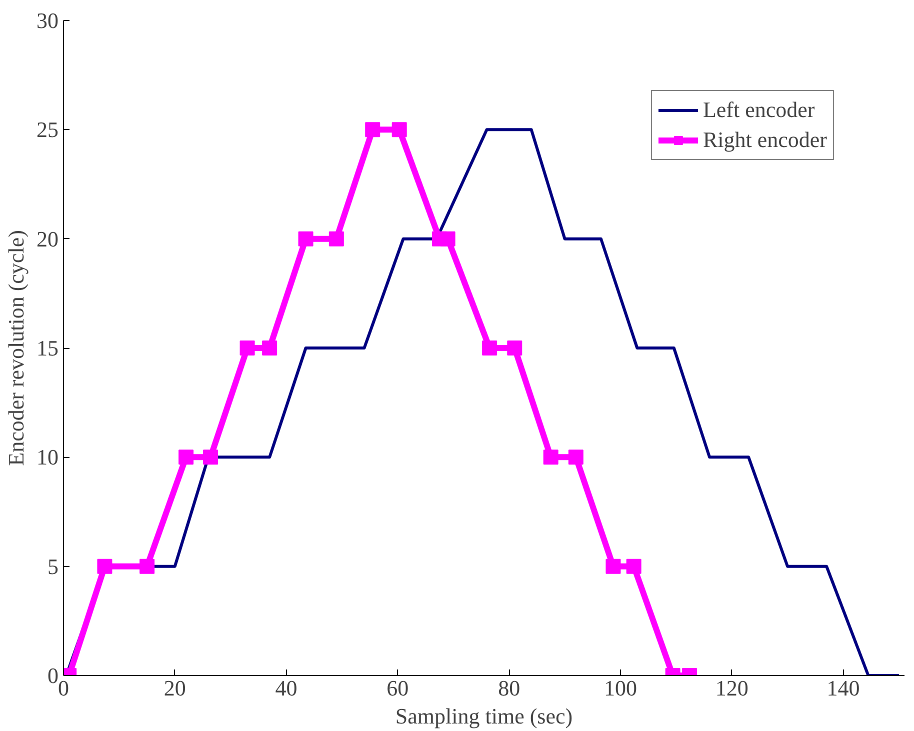  Describe the element at coordinates (731, 688) in the screenshot. I see `x-tick-label: 120` at that location.